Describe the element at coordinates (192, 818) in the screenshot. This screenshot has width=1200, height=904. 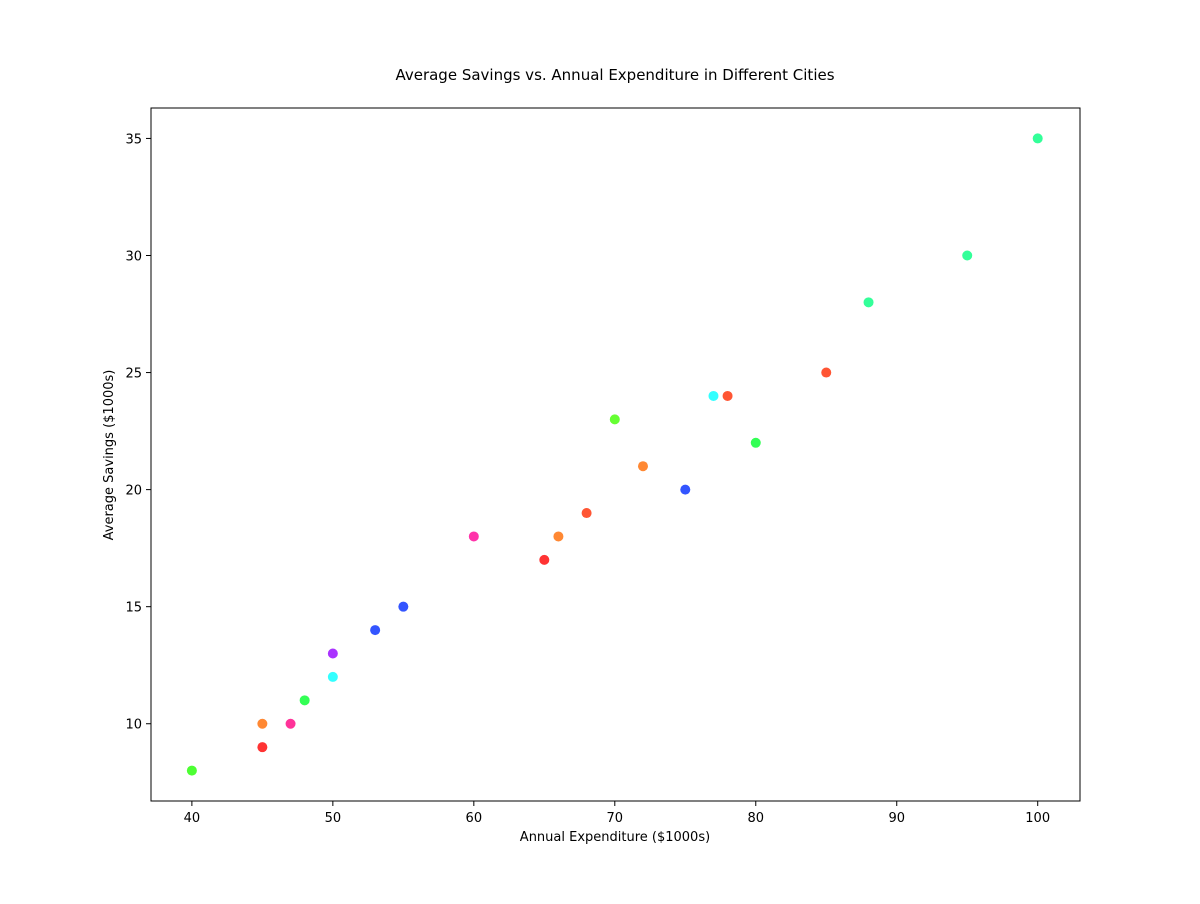
I see `x-tick-label: 40` at that location.